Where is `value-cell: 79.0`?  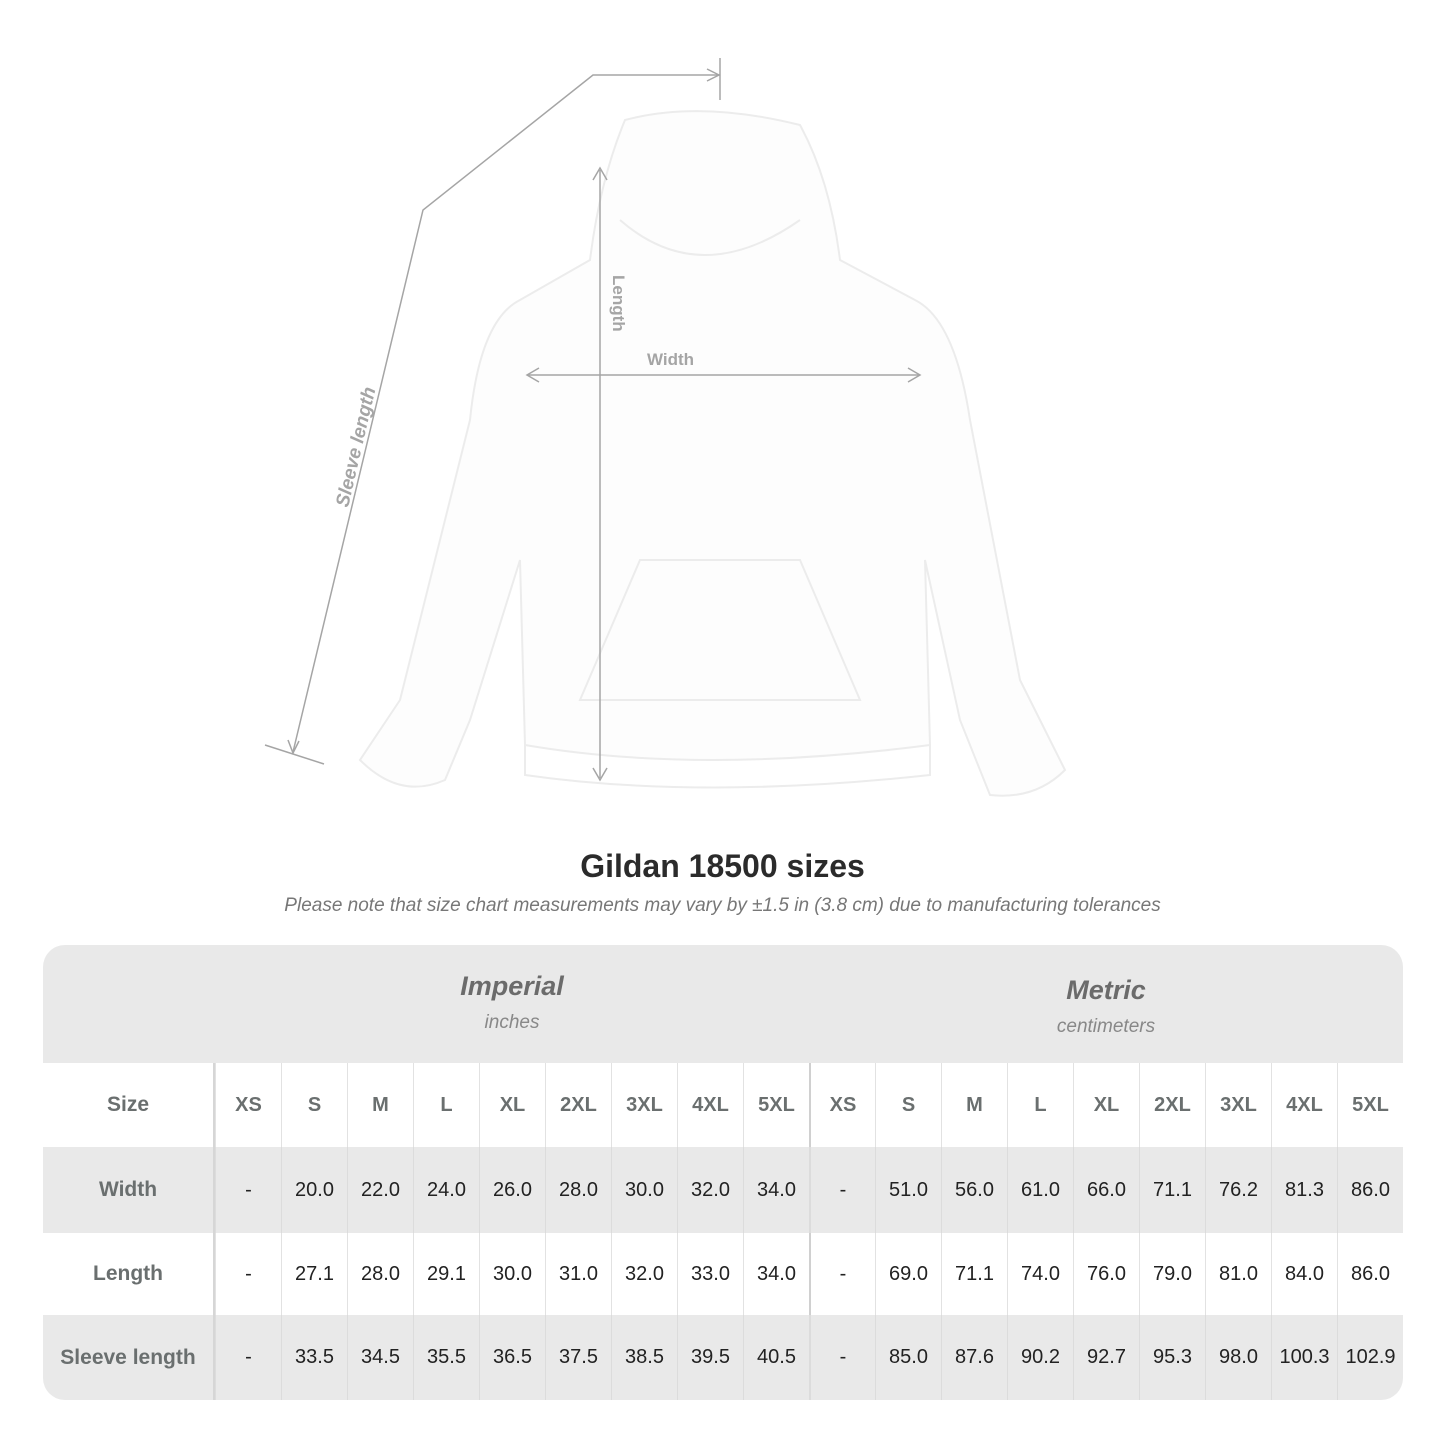 value-cell: 79.0 is located at coordinates (1172, 1274).